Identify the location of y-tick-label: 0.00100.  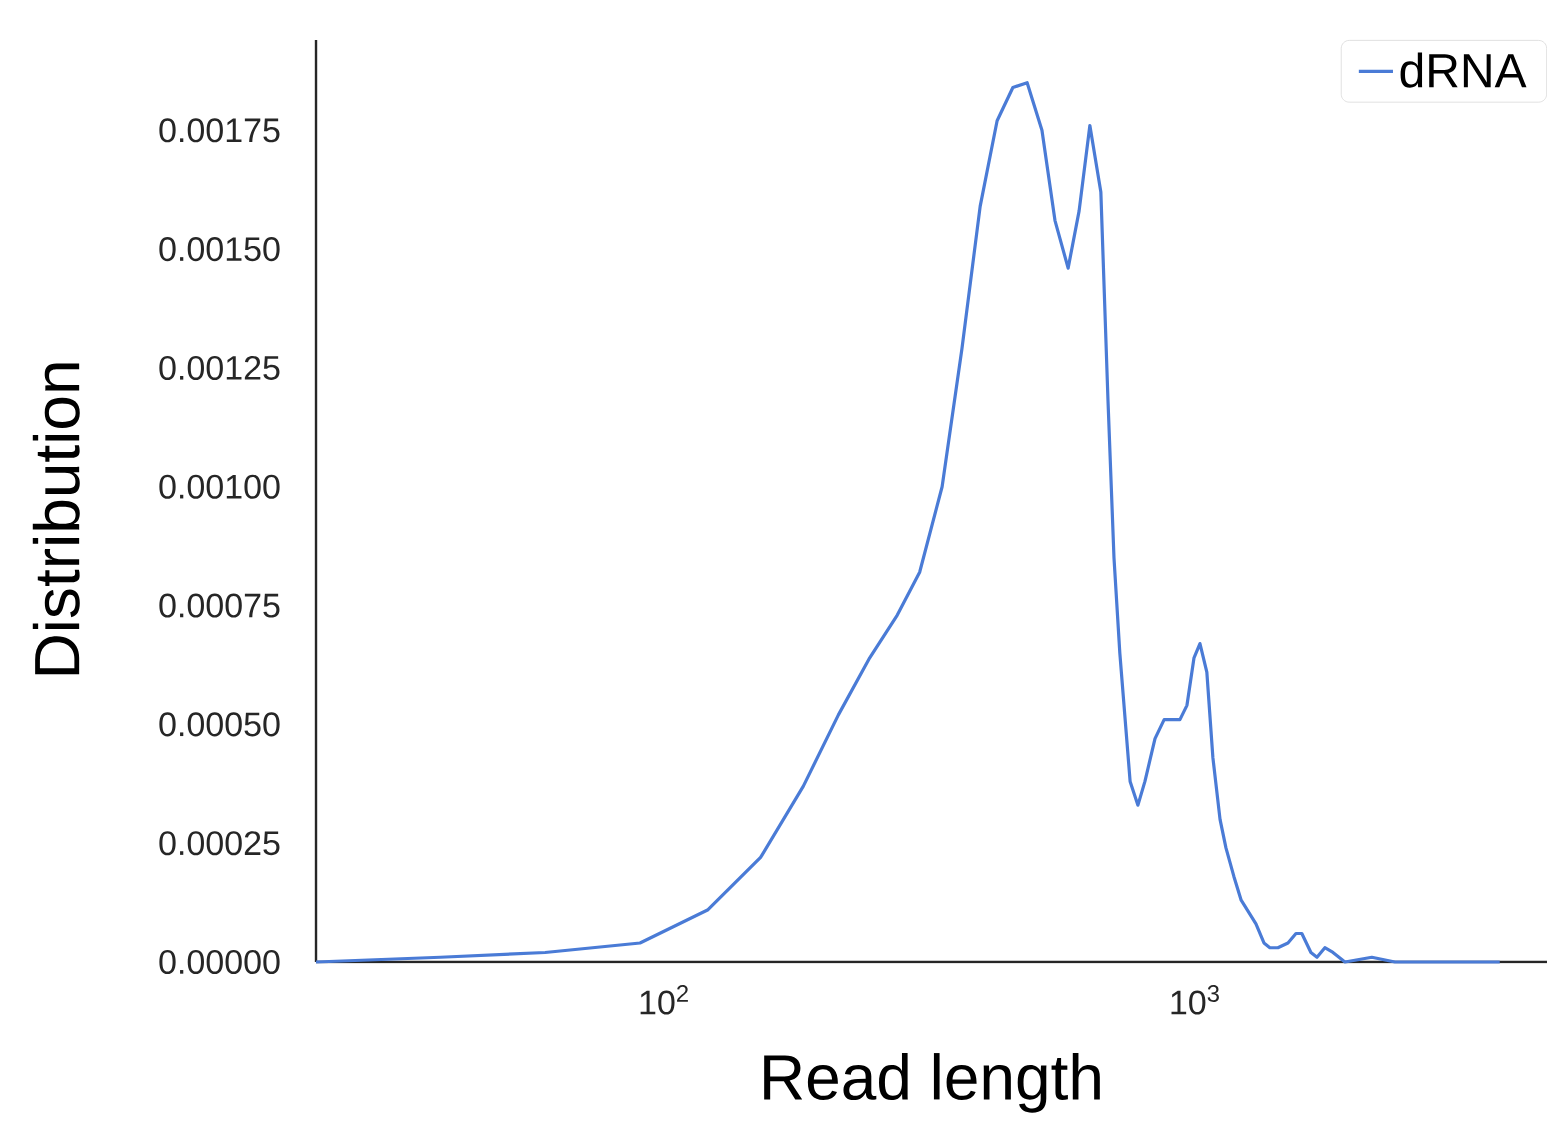
(219, 486).